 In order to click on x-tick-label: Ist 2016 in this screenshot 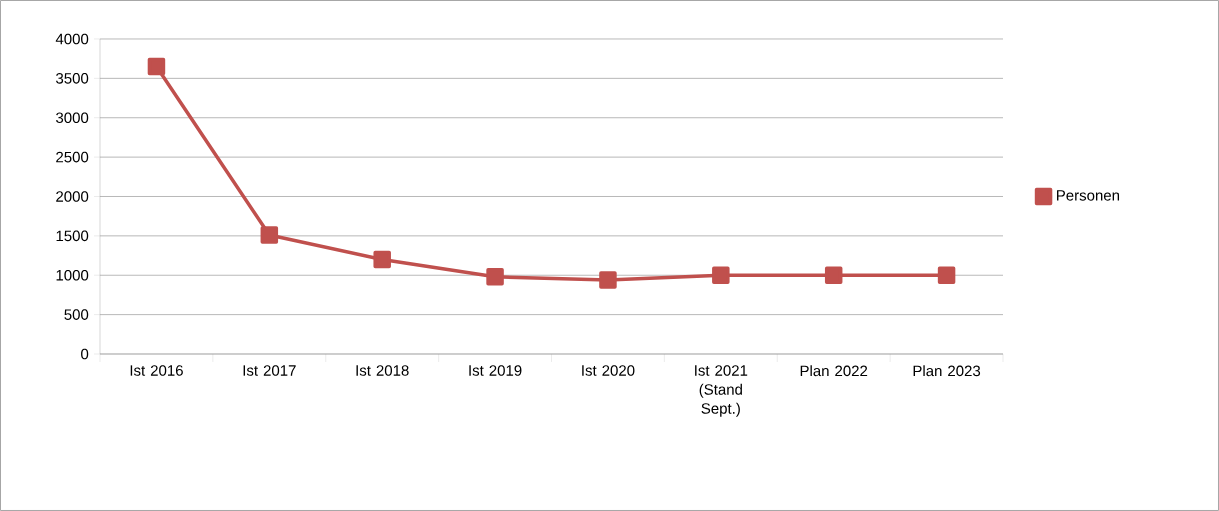, I will do `click(156, 370)`.